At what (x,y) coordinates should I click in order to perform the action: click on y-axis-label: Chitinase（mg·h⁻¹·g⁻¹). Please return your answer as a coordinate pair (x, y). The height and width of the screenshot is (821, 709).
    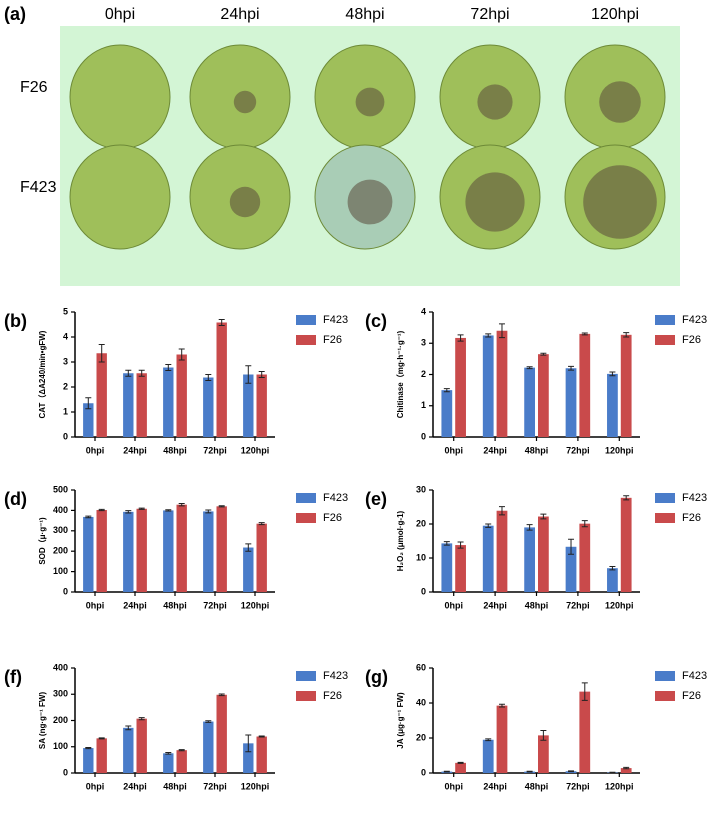
    Looking at the image, I should click on (400, 374).